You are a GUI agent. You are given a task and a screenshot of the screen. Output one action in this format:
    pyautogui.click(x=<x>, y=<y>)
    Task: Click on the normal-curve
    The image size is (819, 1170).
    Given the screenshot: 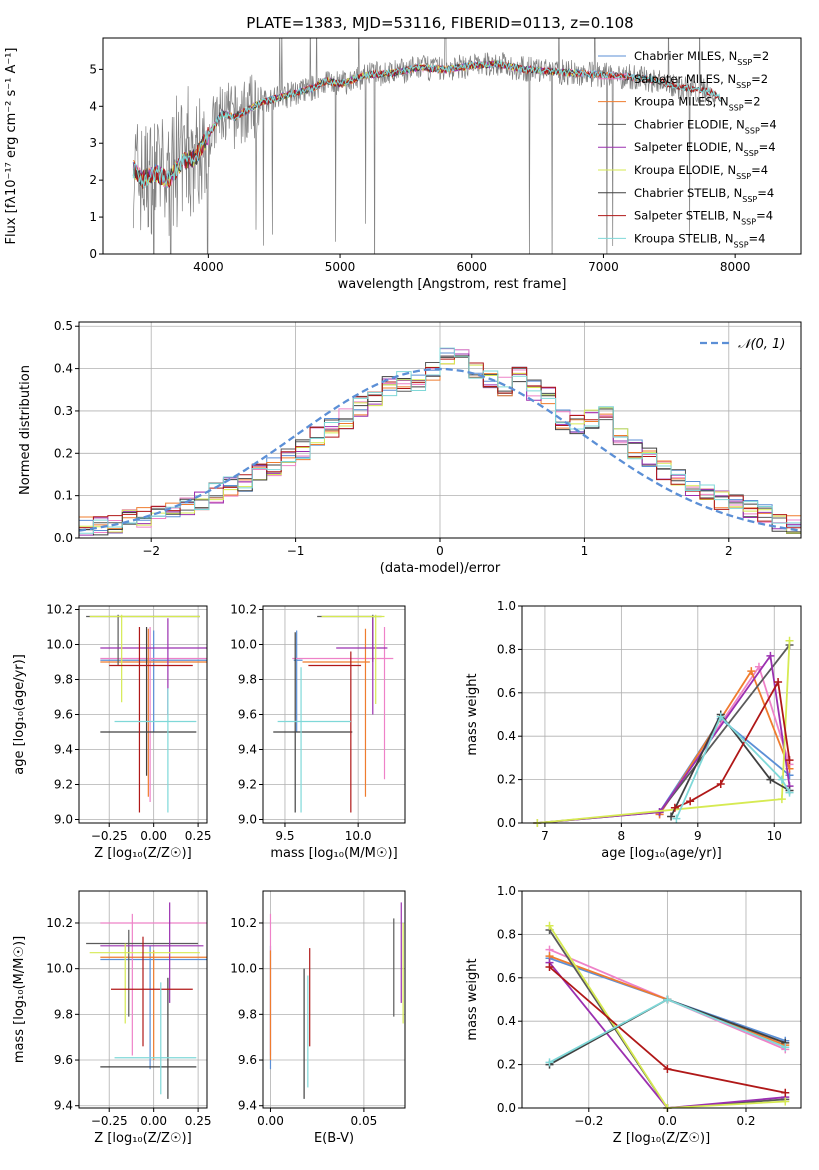 What is the action you would take?
    pyautogui.click(x=440, y=449)
    